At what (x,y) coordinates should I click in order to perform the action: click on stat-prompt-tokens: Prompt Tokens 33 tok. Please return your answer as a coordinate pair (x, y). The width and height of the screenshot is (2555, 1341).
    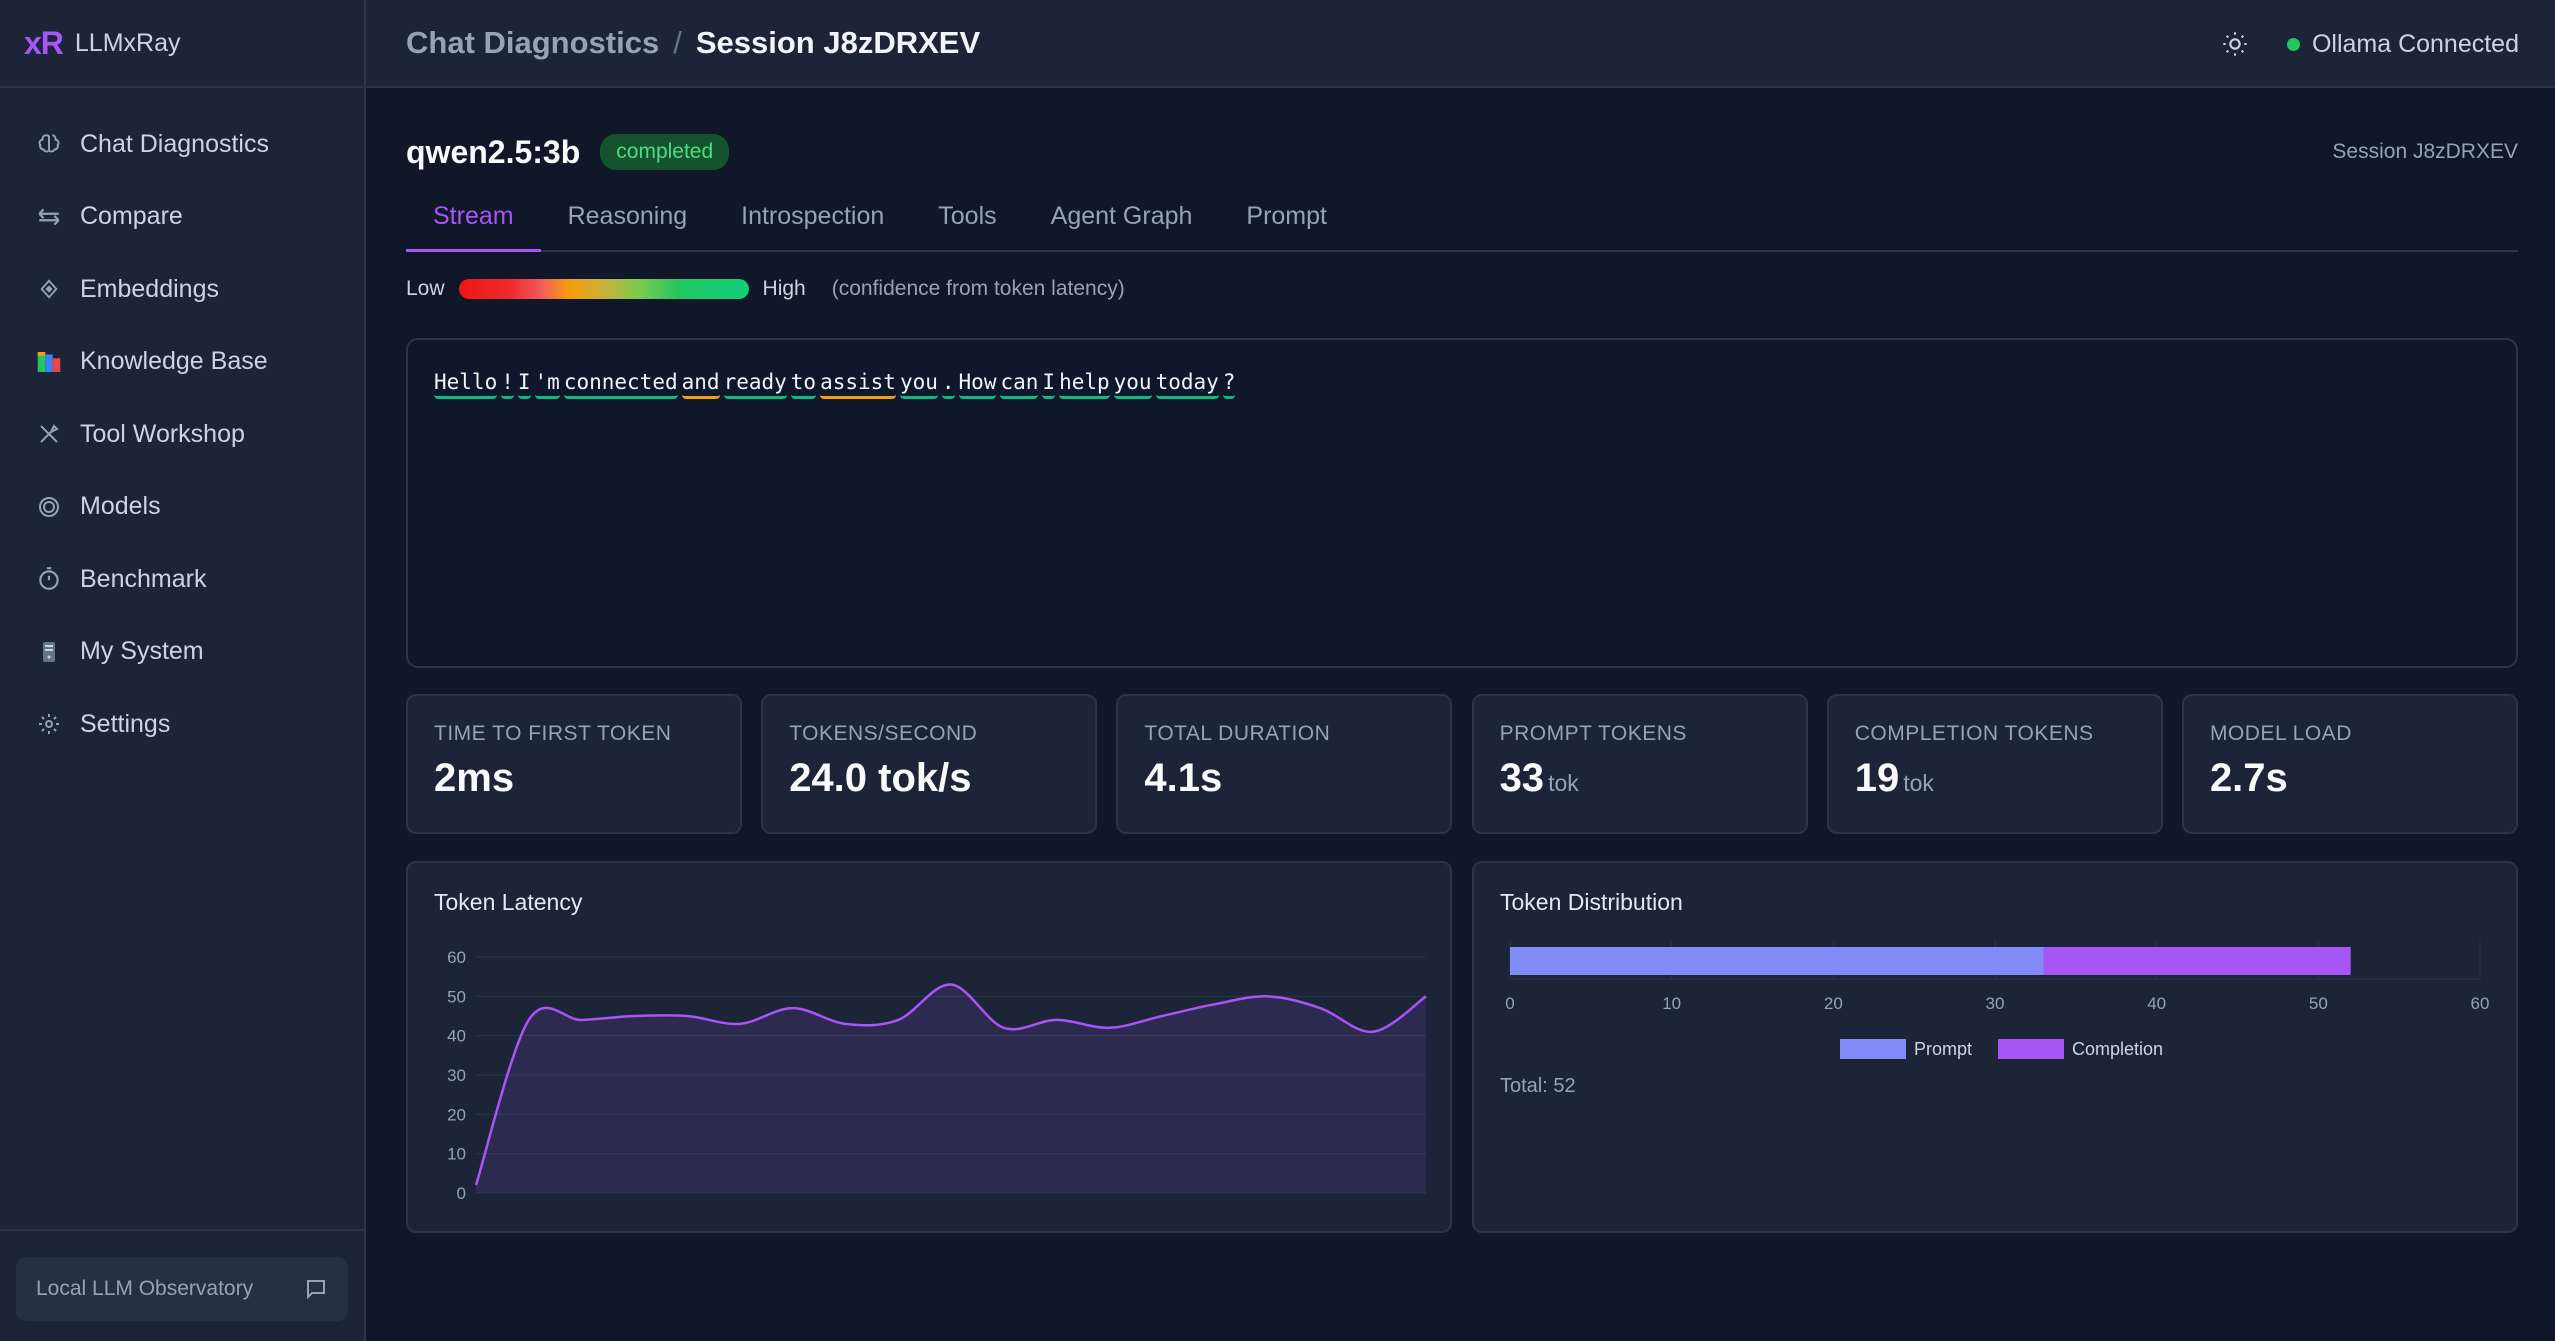
    Looking at the image, I should click on (1639, 764).